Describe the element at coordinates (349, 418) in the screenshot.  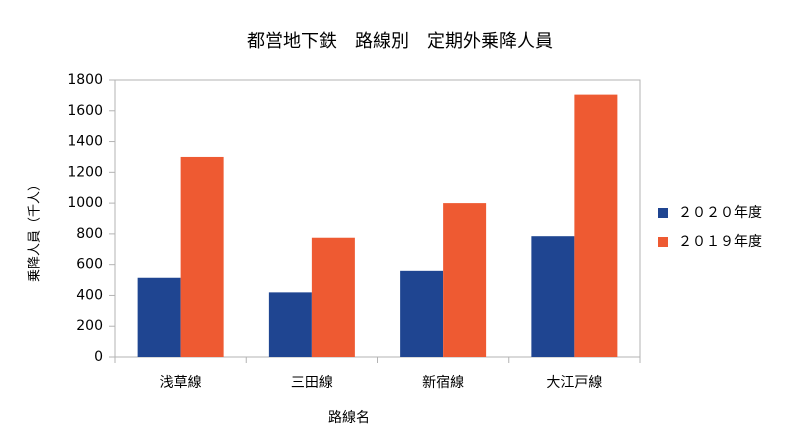
I see `x-axis-label: 路線名` at that location.